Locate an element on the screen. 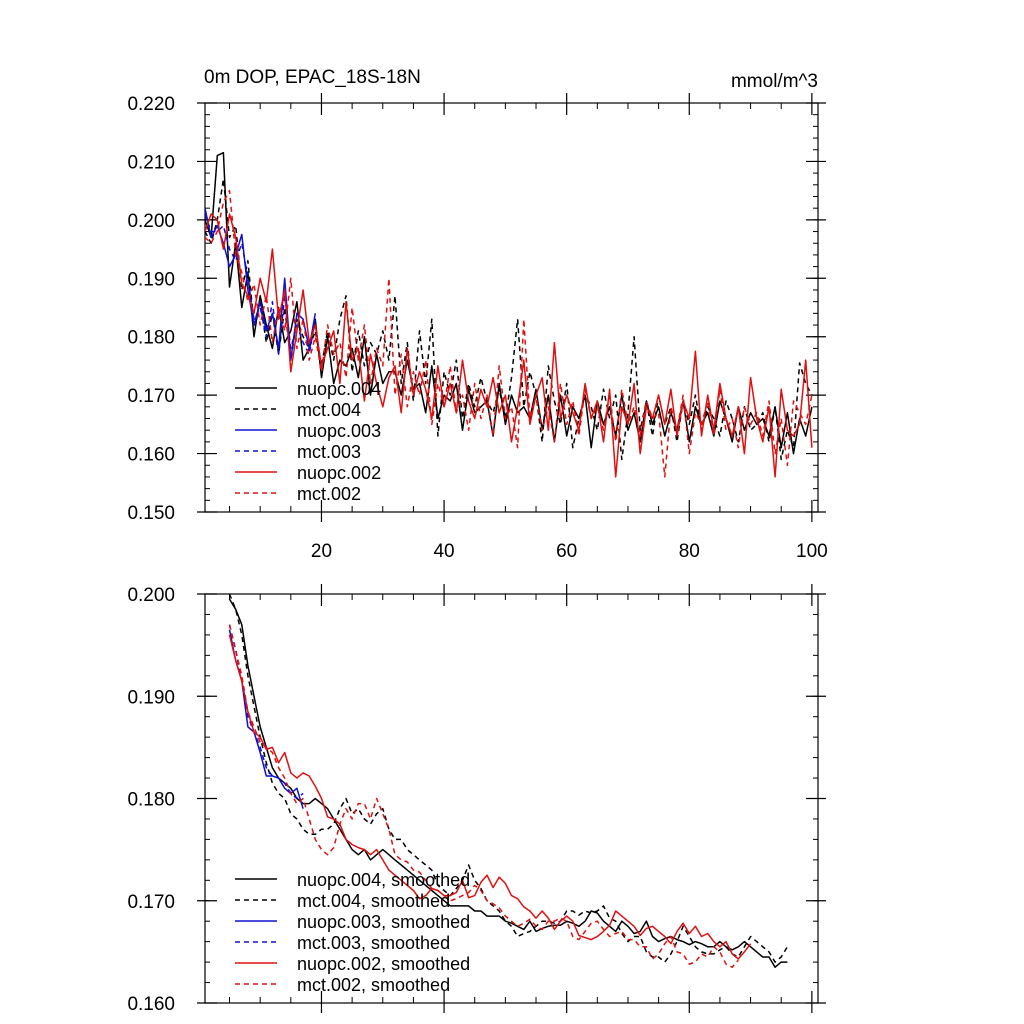 The width and height of the screenshot is (1024, 1024). x-tick-label: 40 is located at coordinates (443, 551).